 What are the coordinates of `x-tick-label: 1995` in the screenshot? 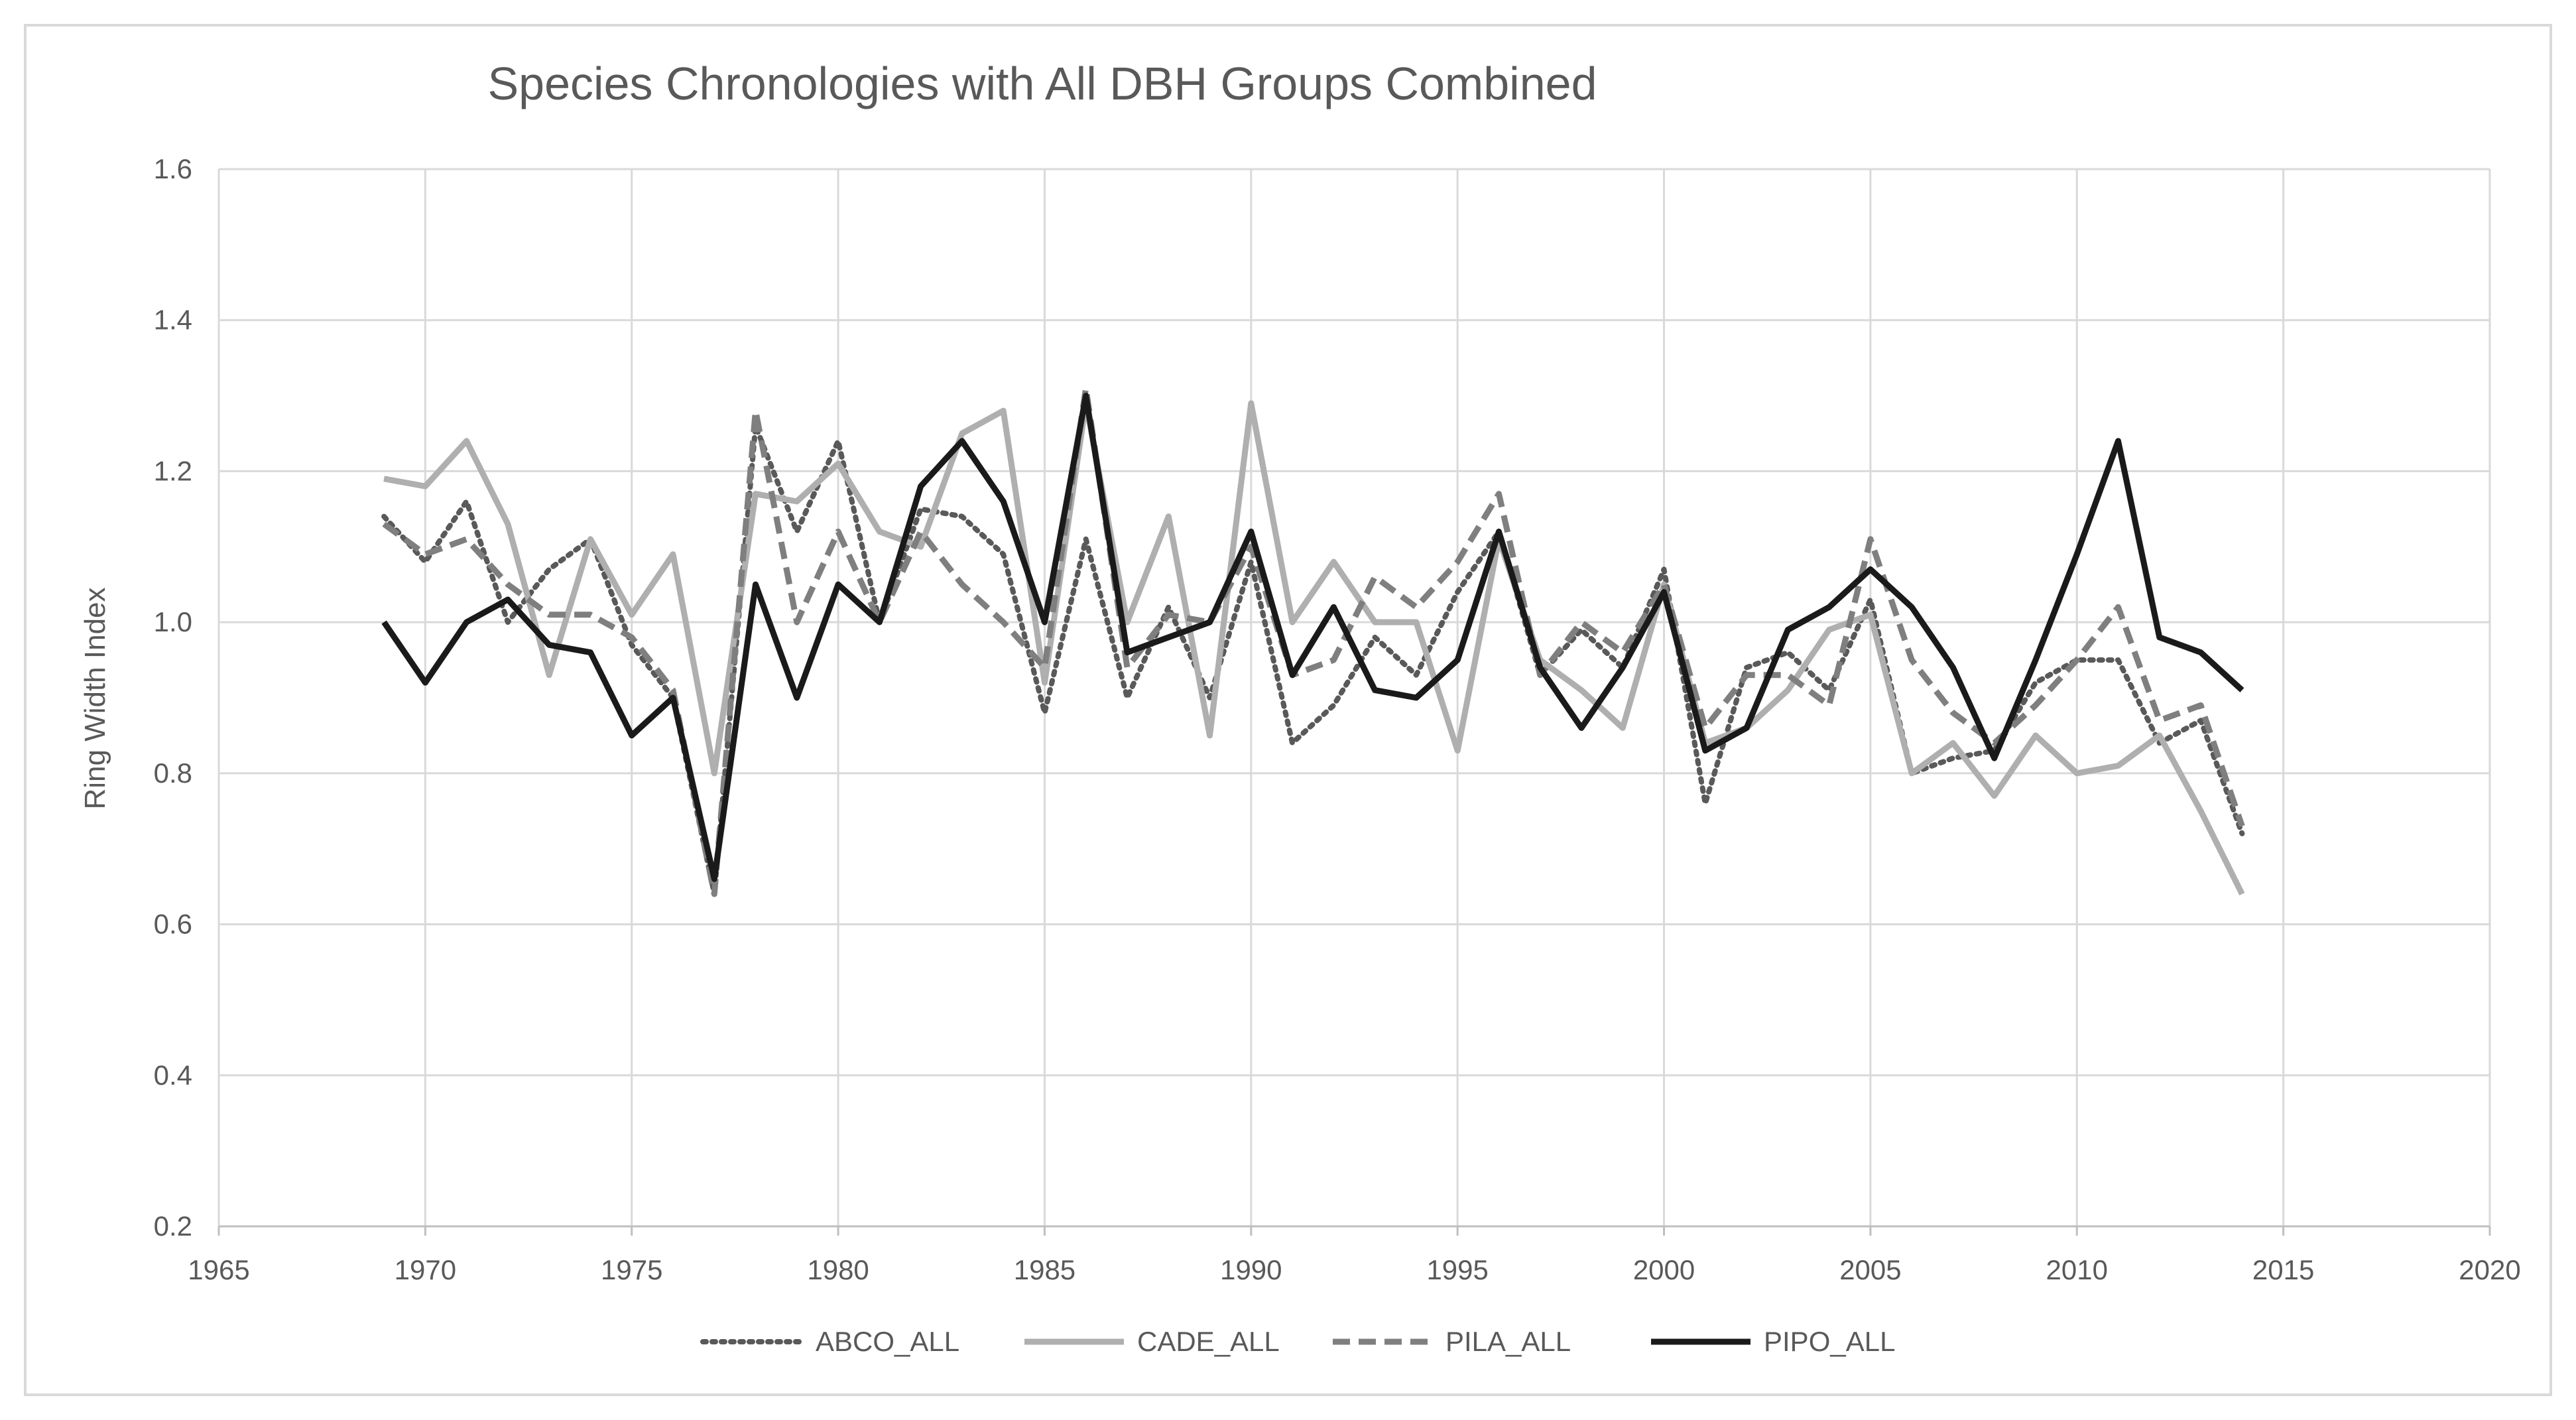 It's located at (1457, 1270).